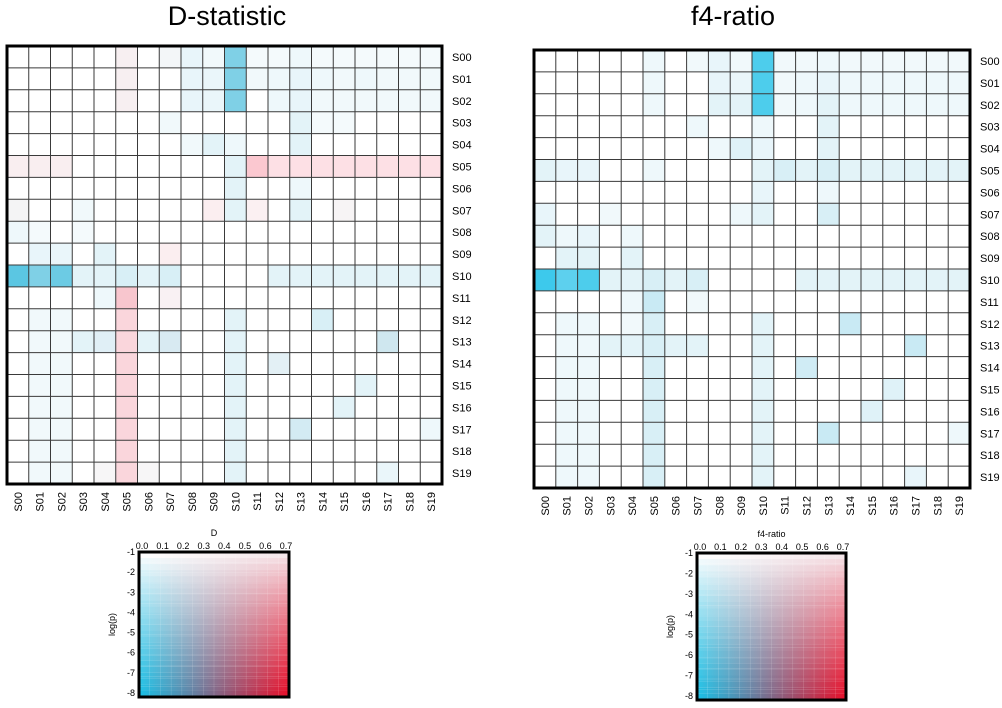  What do you see at coordinates (632, 323) in the screenshot?
I see `heatmap-cell-S12-S04` at bounding box center [632, 323].